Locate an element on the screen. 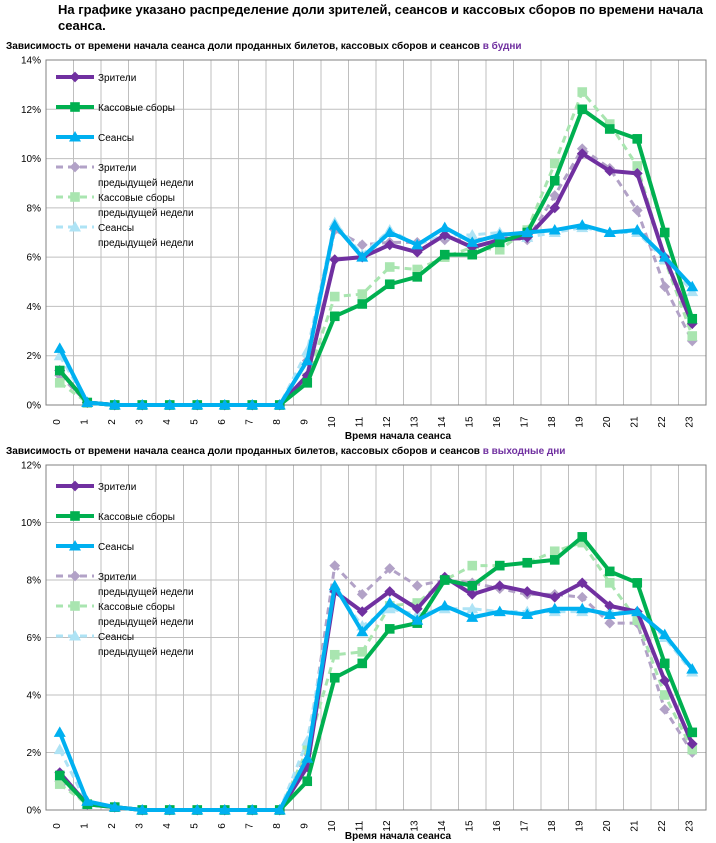  legend-item: Кассовые сборы is located at coordinates (115, 108).